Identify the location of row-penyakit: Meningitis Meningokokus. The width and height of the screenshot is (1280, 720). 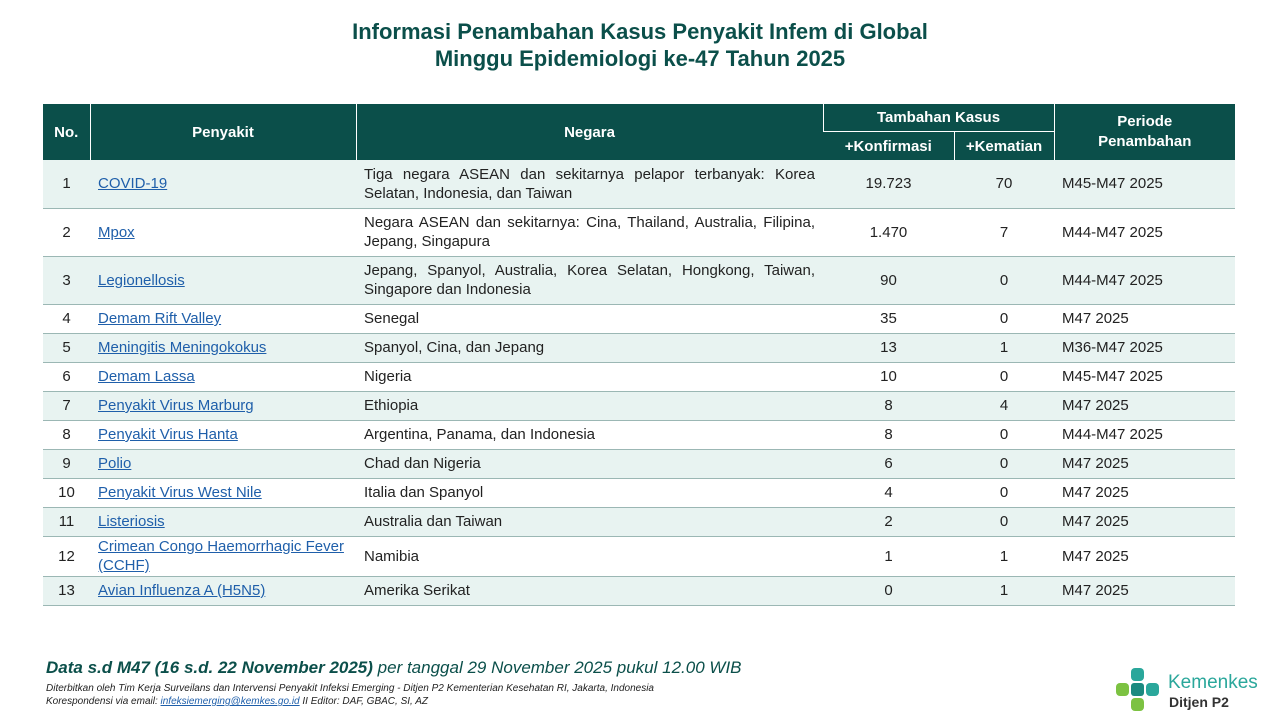
(223, 348).